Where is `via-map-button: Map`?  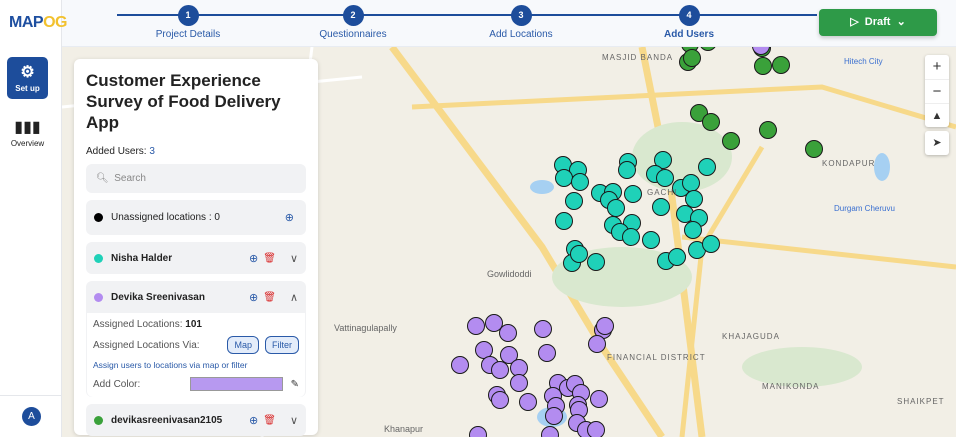 via-map-button: Map is located at coordinates (243, 345).